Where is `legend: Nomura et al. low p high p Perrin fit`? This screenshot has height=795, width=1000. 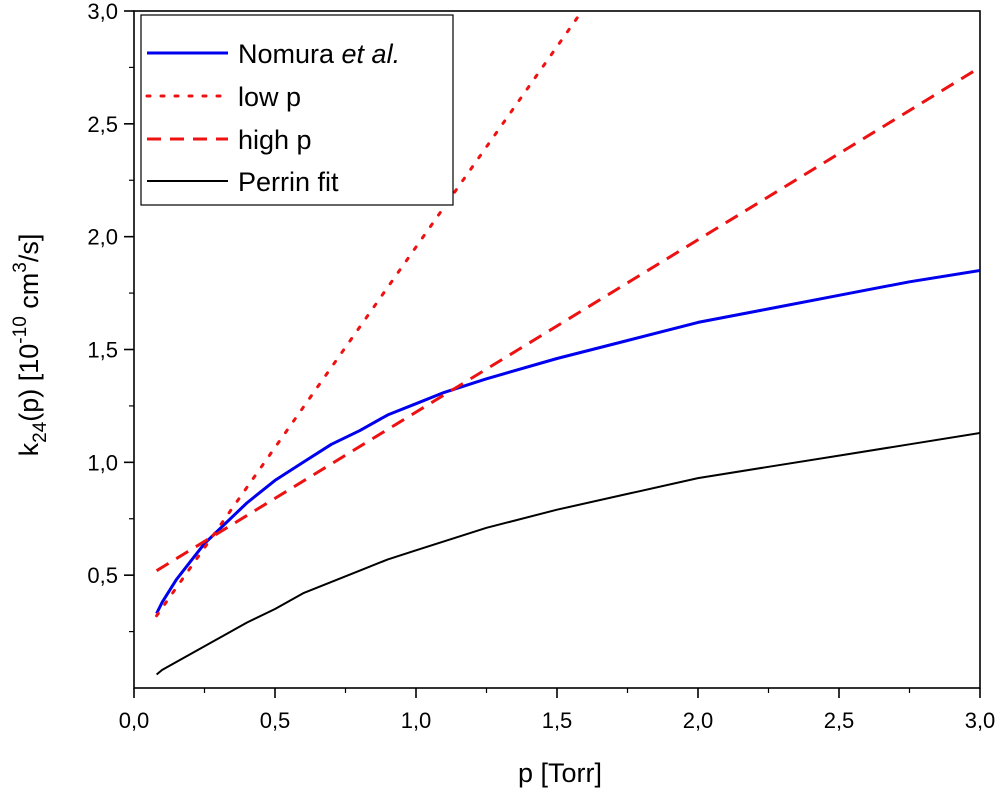 legend: Nomura et al. low p high p Perrin fit is located at coordinates (297, 110).